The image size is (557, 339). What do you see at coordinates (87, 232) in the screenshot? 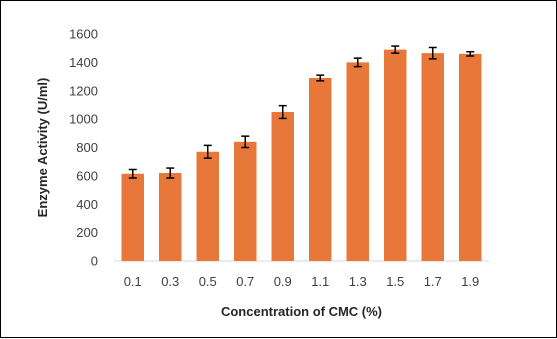
I see `y-tick-label: 200` at bounding box center [87, 232].